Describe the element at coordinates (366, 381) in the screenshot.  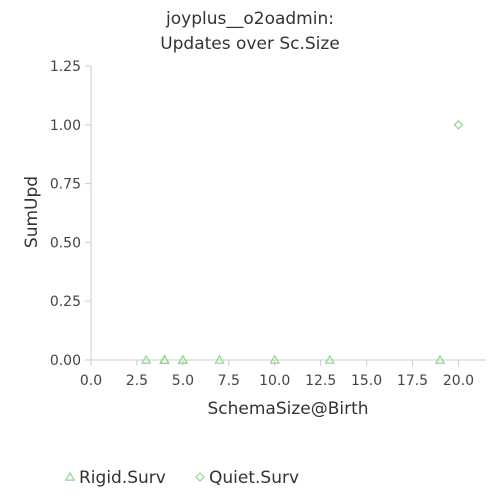
I see `x-tick-label: 15.0` at that location.